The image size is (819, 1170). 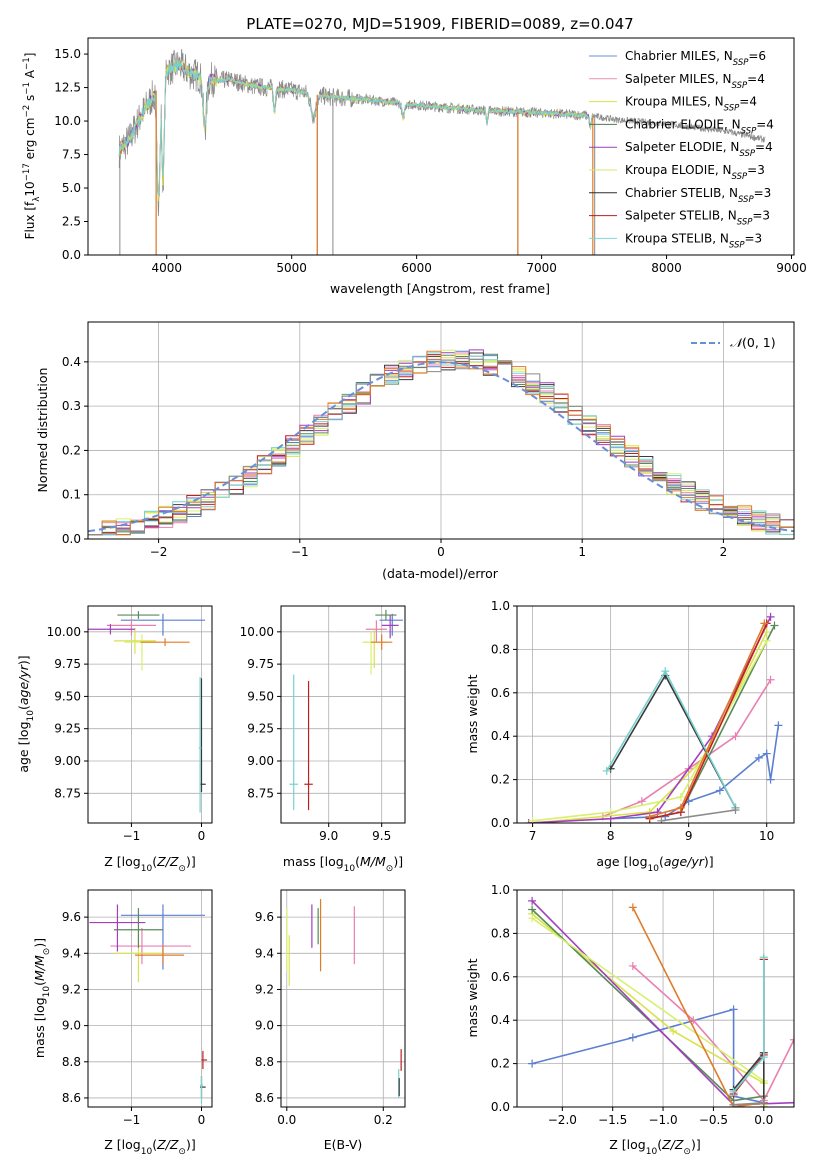 What do you see at coordinates (67, 88) in the screenshot?
I see `y-tick-label: 12.5` at bounding box center [67, 88].